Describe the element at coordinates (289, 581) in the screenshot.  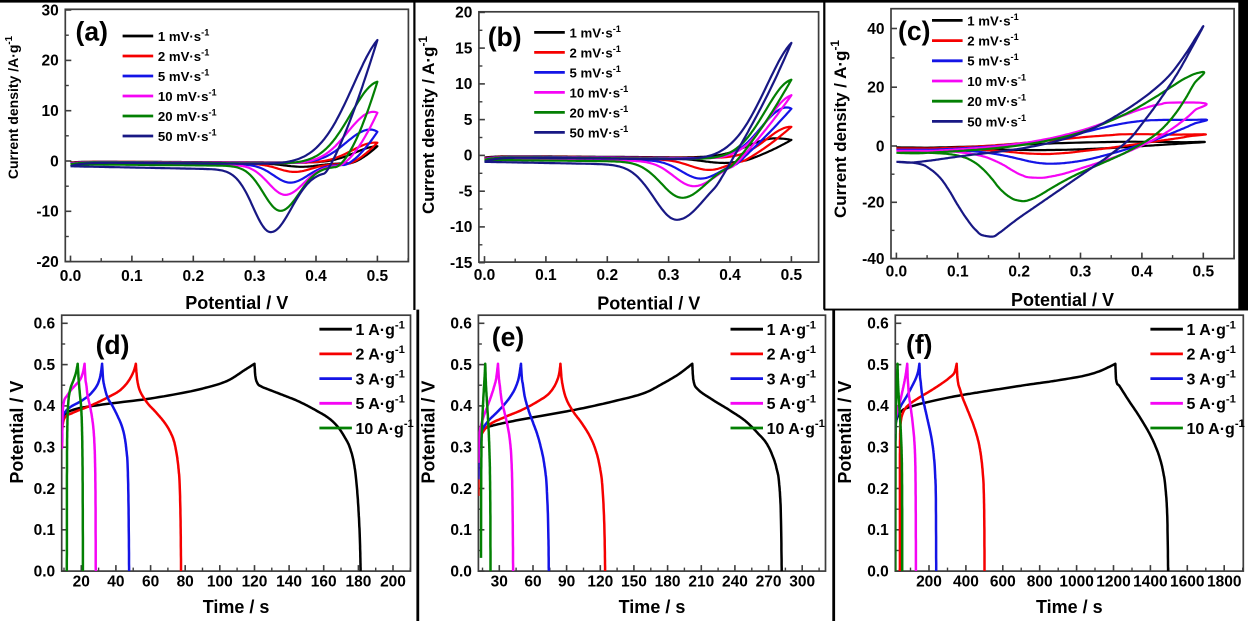
I see `svg-text: 140` at that location.